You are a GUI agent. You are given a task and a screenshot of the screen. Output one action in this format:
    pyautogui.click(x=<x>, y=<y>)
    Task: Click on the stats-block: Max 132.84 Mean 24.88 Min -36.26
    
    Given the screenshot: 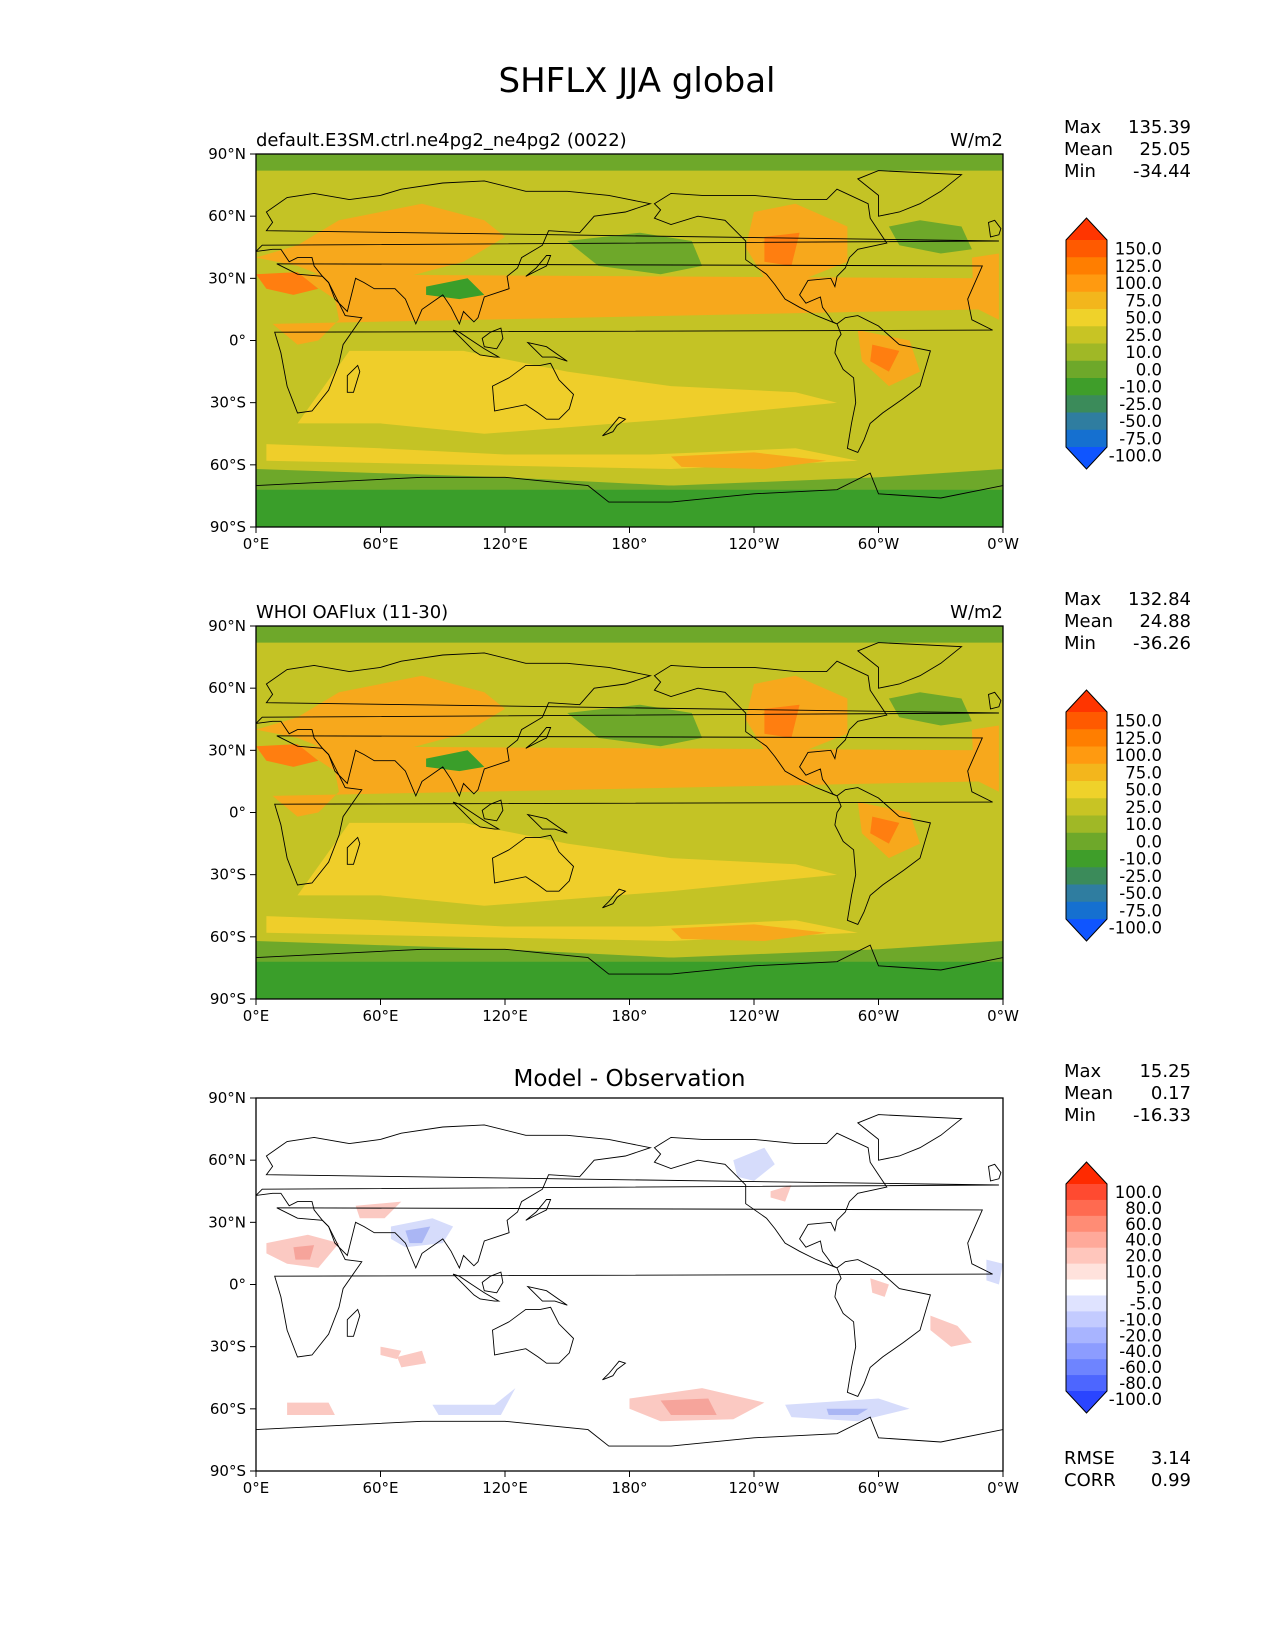 What is the action you would take?
    pyautogui.click(x=1127, y=621)
    